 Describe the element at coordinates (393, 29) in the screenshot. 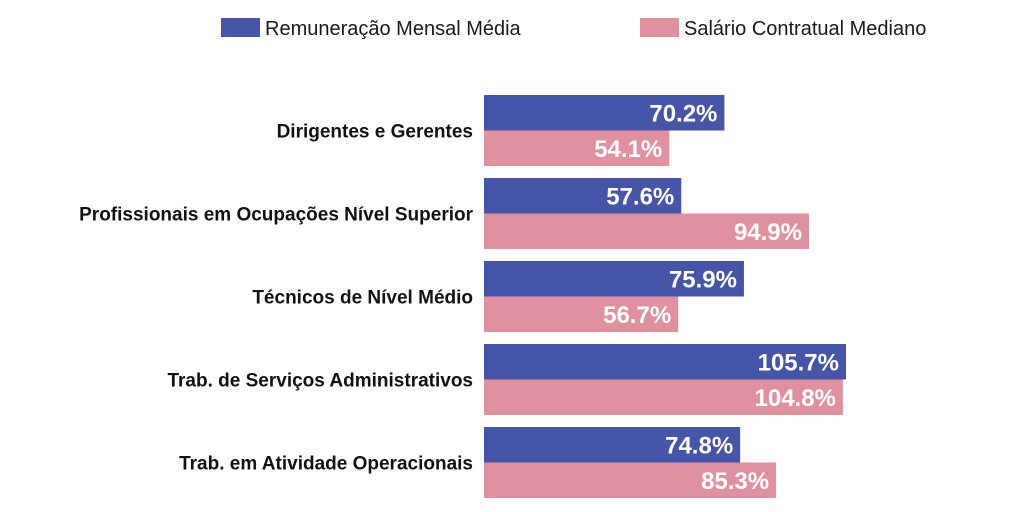

I see `legend-label: Remuneração Mensal Média` at that location.